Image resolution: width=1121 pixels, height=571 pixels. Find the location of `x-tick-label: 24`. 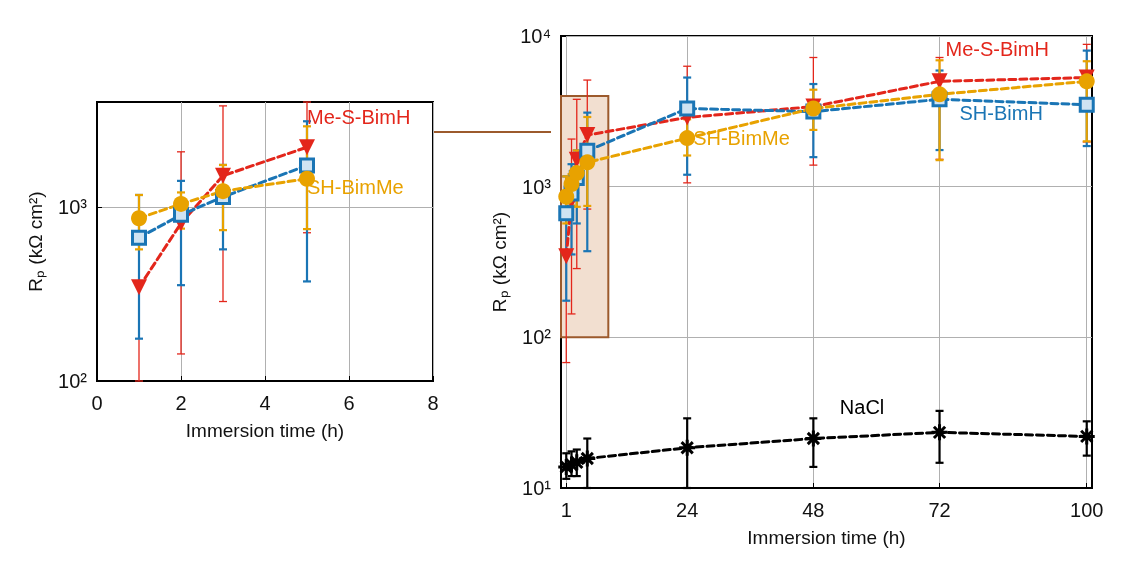

x-tick-label: 24 is located at coordinates (687, 510).